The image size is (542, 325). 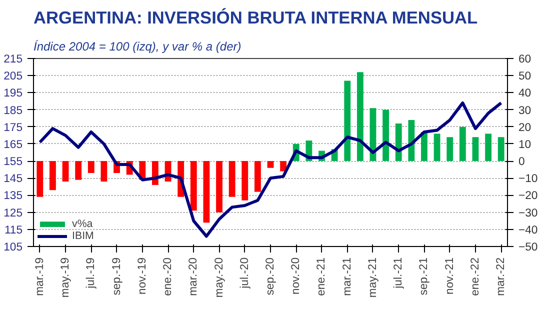 I want to click on x-tick-label: mar.-22, so click(x=501, y=277).